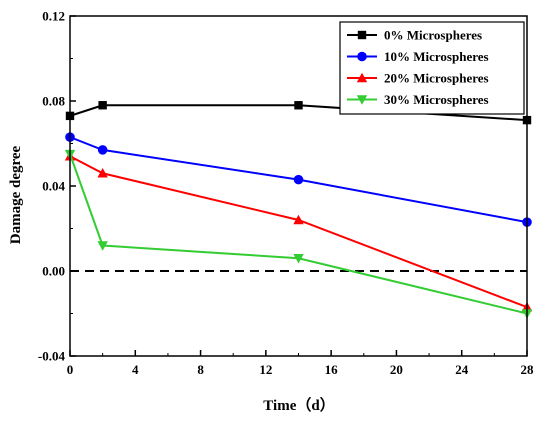  What do you see at coordinates (200, 369) in the screenshot?
I see `x-tick-label-2: 8` at bounding box center [200, 369].